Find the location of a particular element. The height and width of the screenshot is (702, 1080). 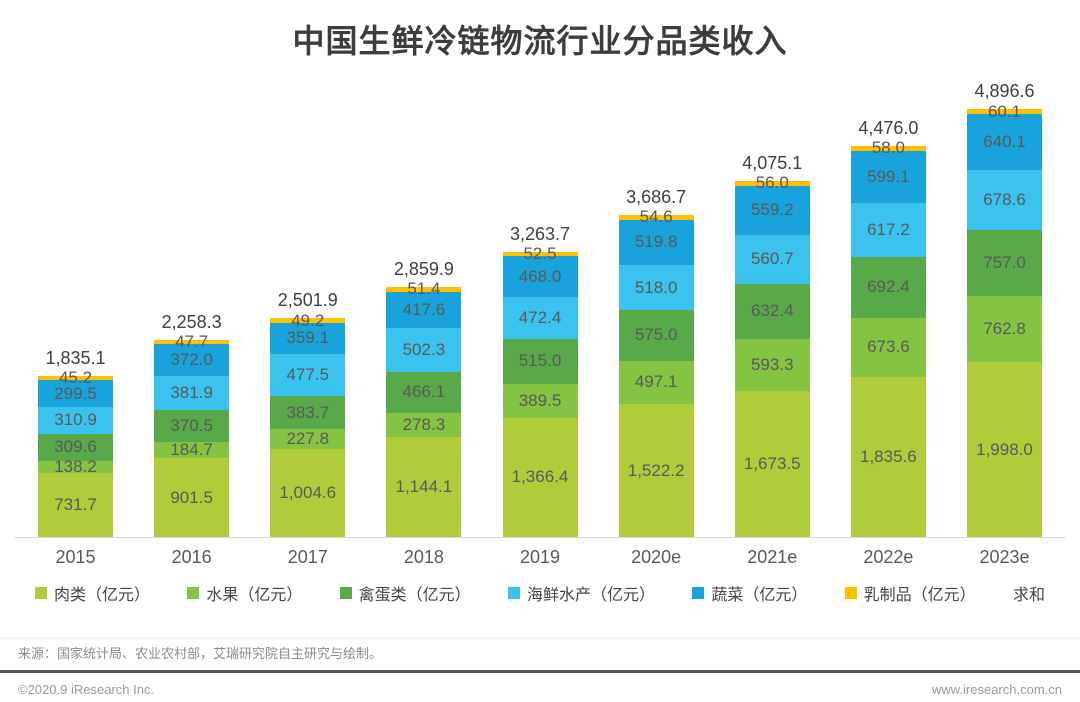

legend-item-sum: 求和 is located at coordinates (1029, 593).